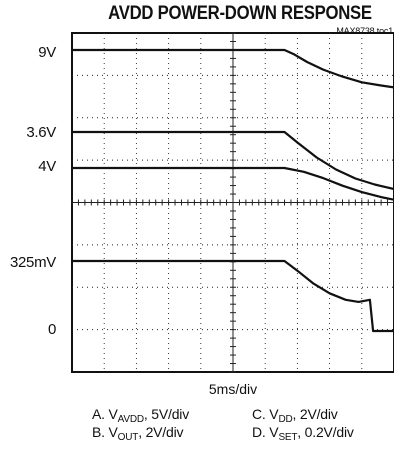 This screenshot has height=457, width=394. I want to click on y-label-b: 3.6V, so click(41, 132).